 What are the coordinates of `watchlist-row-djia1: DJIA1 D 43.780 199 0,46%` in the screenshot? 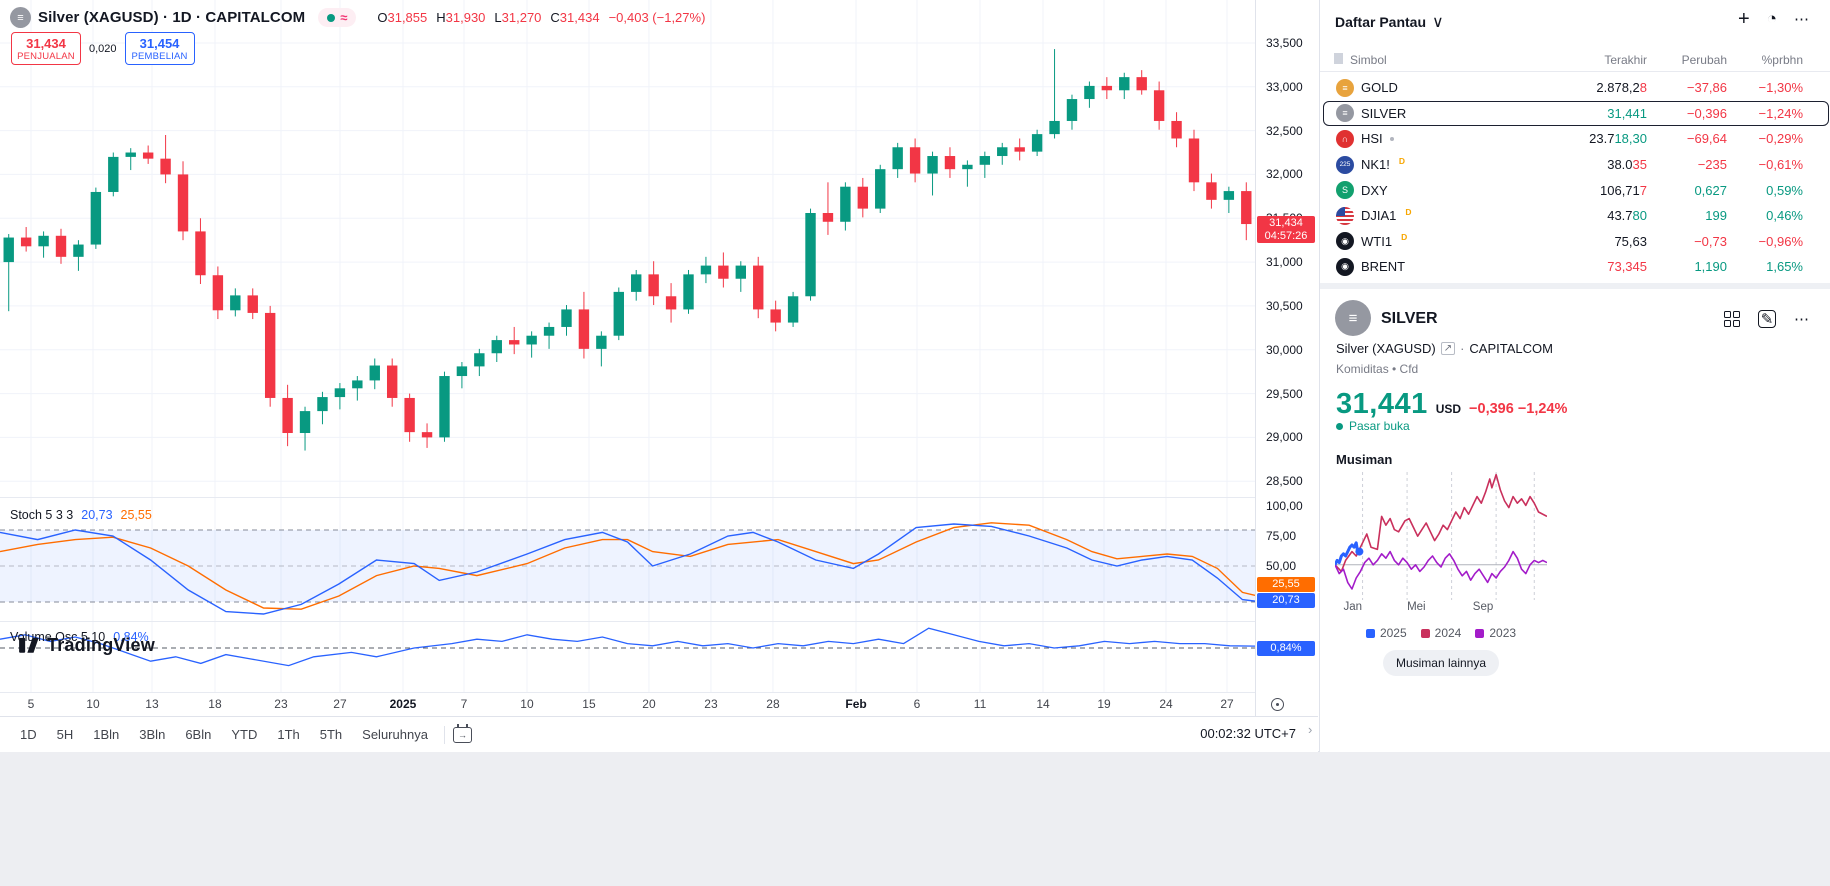 It's located at (1575, 216).